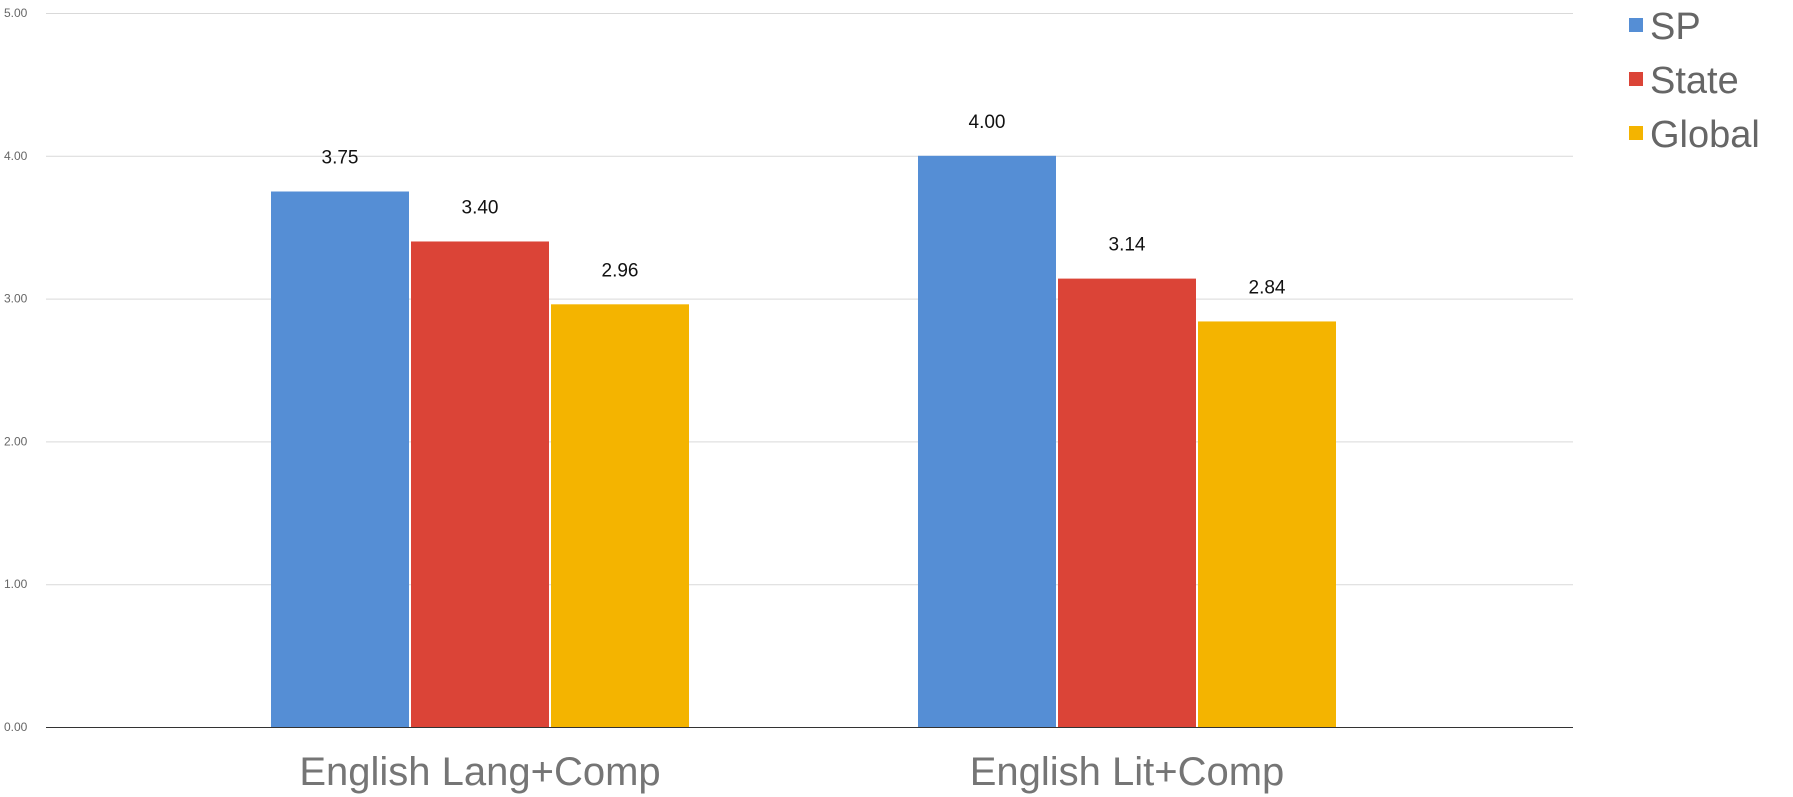  What do you see at coordinates (791, 772) in the screenshot?
I see `x-axis-categories: English Lang+Comp English Lit+Comp` at bounding box center [791, 772].